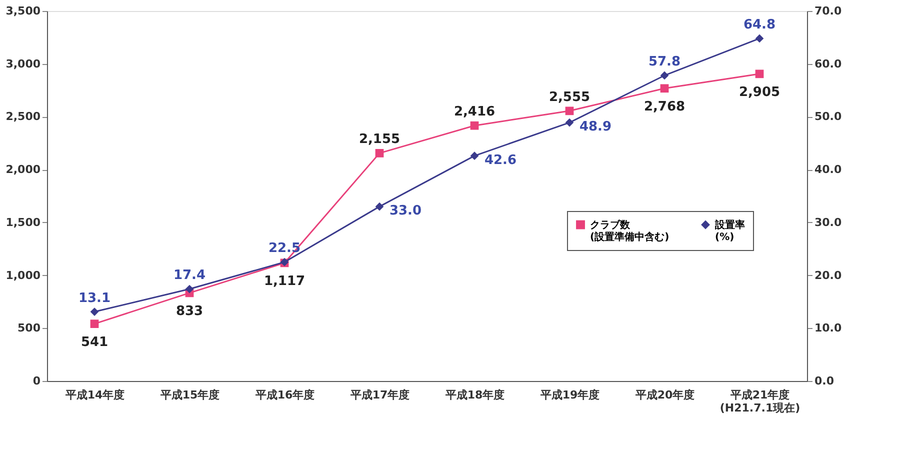  Describe the element at coordinates (285, 281) in the screenshot. I see `data-label: 1,117` at that location.